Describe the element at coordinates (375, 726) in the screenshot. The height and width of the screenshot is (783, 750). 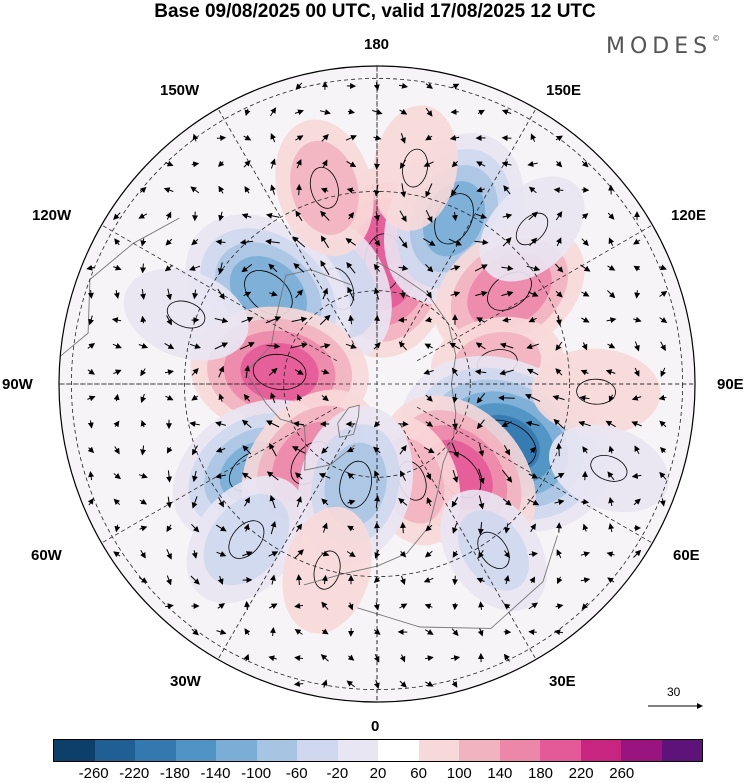
I see `lon-label-0: 0` at that location.